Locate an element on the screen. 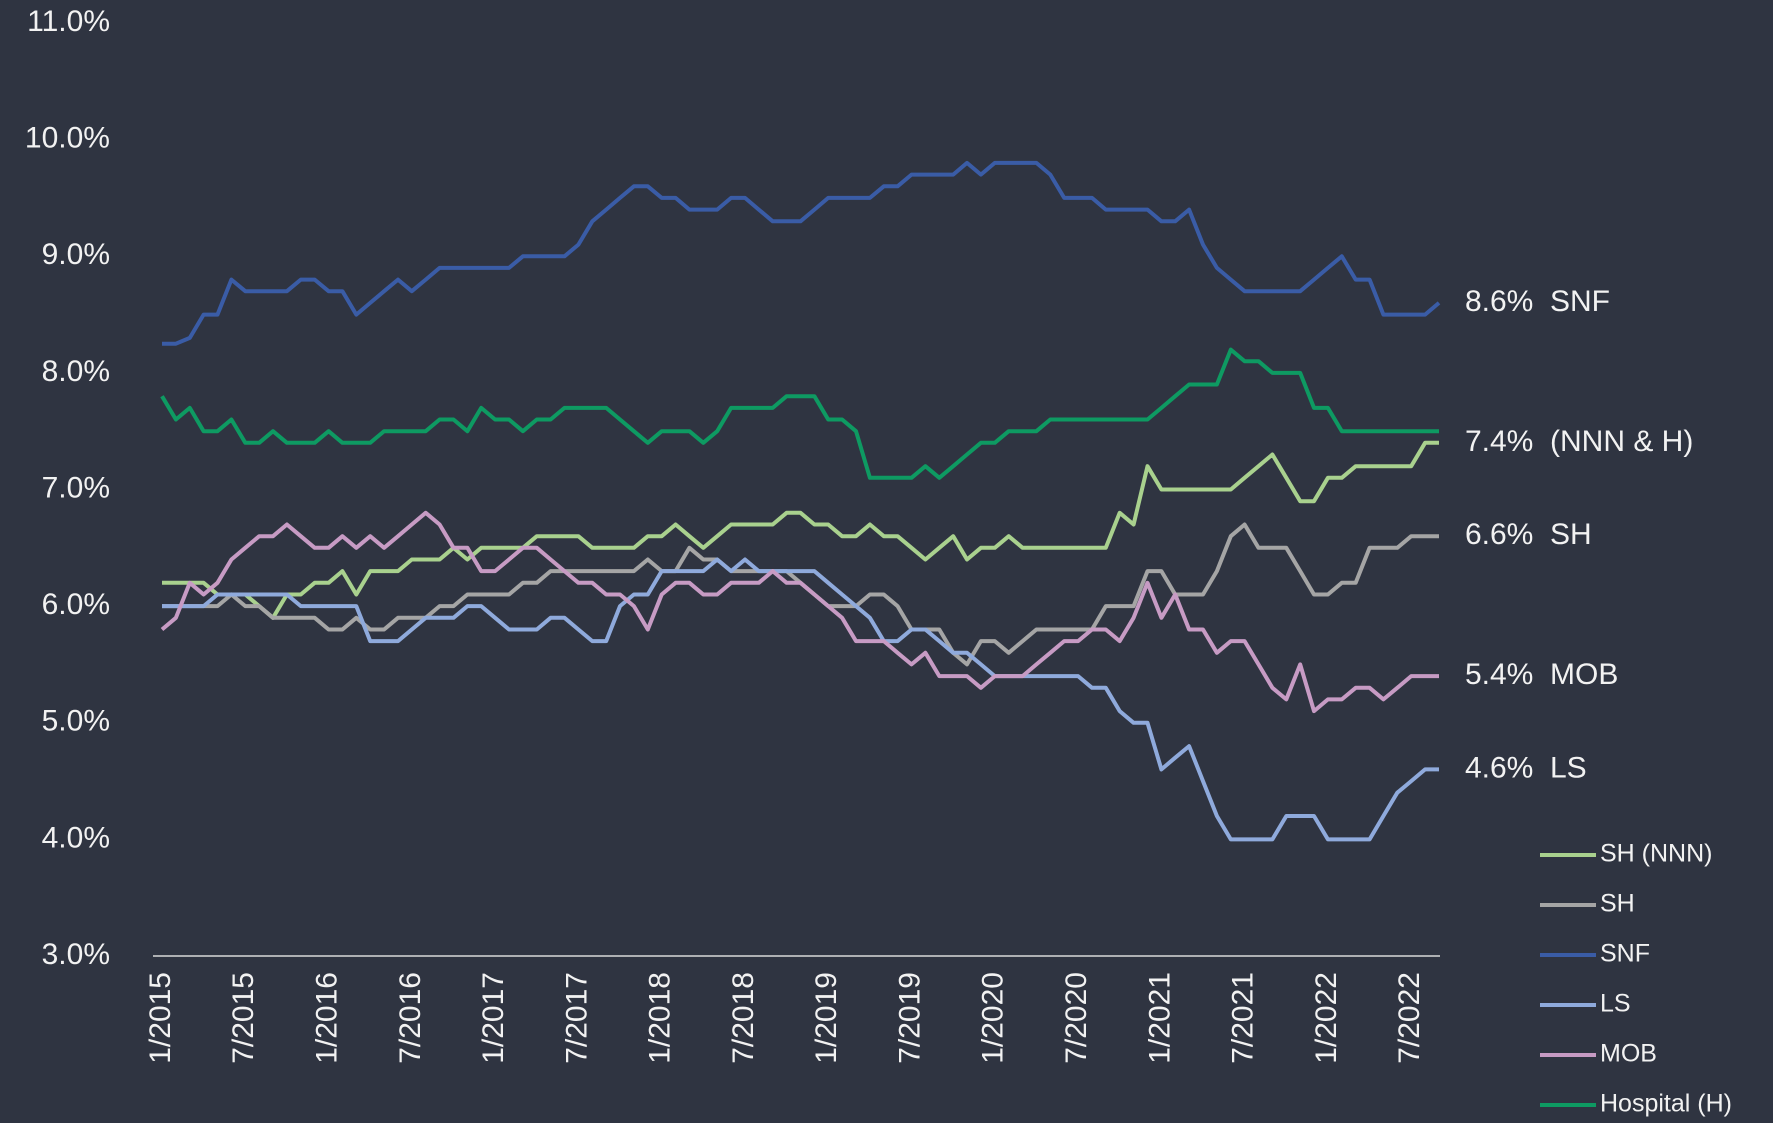 The height and width of the screenshot is (1123, 1773). x-tick-label: 7/2016 is located at coordinates (410, 1018).